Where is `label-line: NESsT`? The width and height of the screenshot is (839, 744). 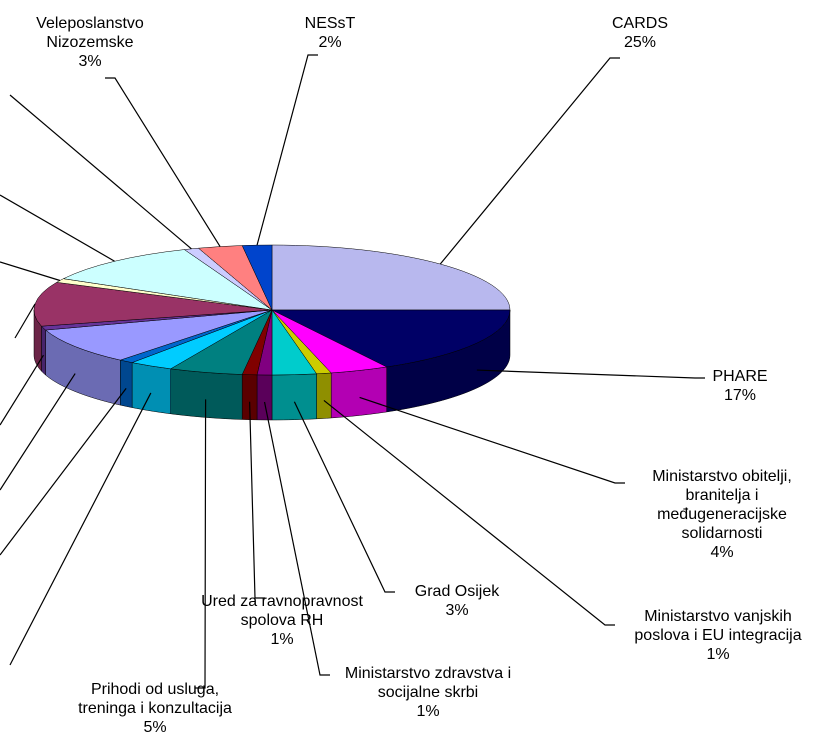
label-line: NESsT is located at coordinates (330, 23).